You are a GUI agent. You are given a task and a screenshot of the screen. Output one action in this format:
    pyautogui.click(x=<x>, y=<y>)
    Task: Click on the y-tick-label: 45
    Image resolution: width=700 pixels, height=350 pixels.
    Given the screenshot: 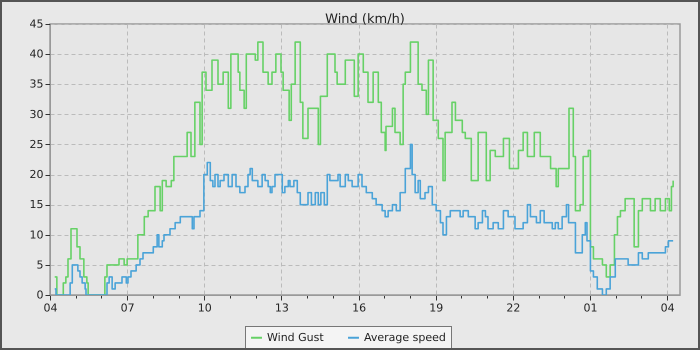 What is the action you would take?
    pyautogui.click(x=37, y=24)
    